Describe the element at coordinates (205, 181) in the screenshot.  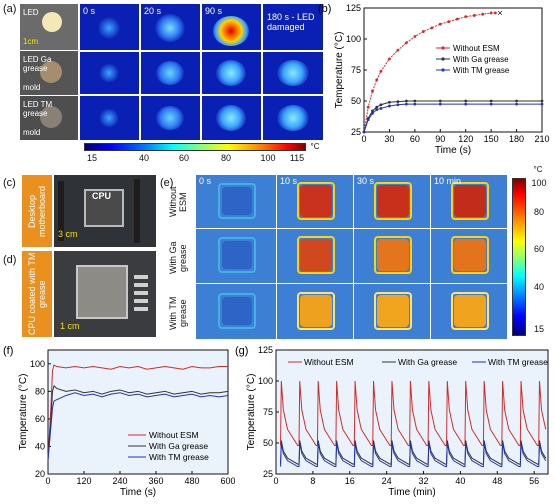
I see `e-time-0s: 0 s` at that location.